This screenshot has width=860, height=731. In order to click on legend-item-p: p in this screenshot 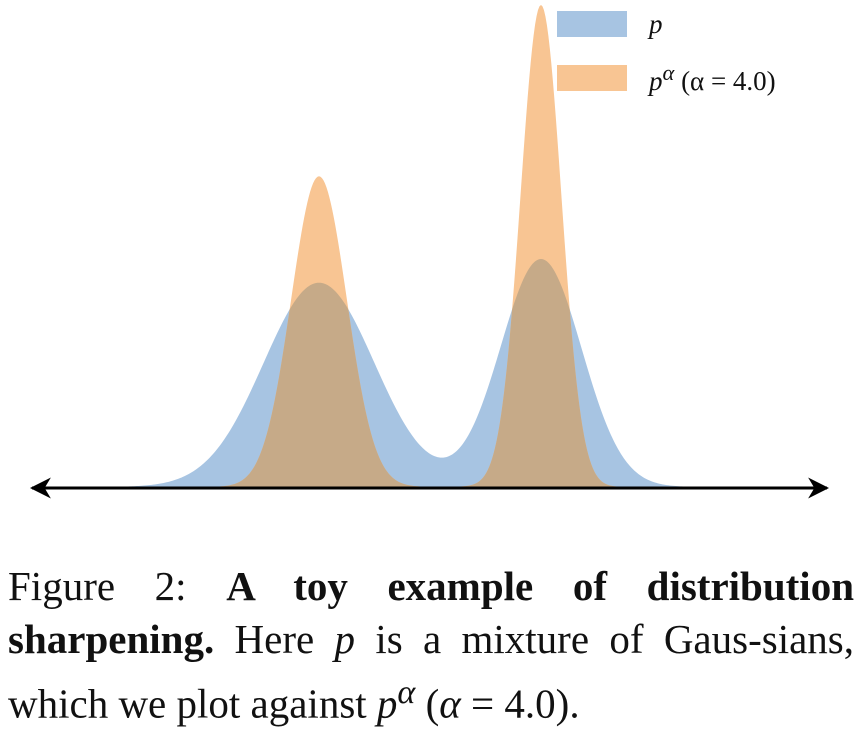, I will do `click(666, 24)`.